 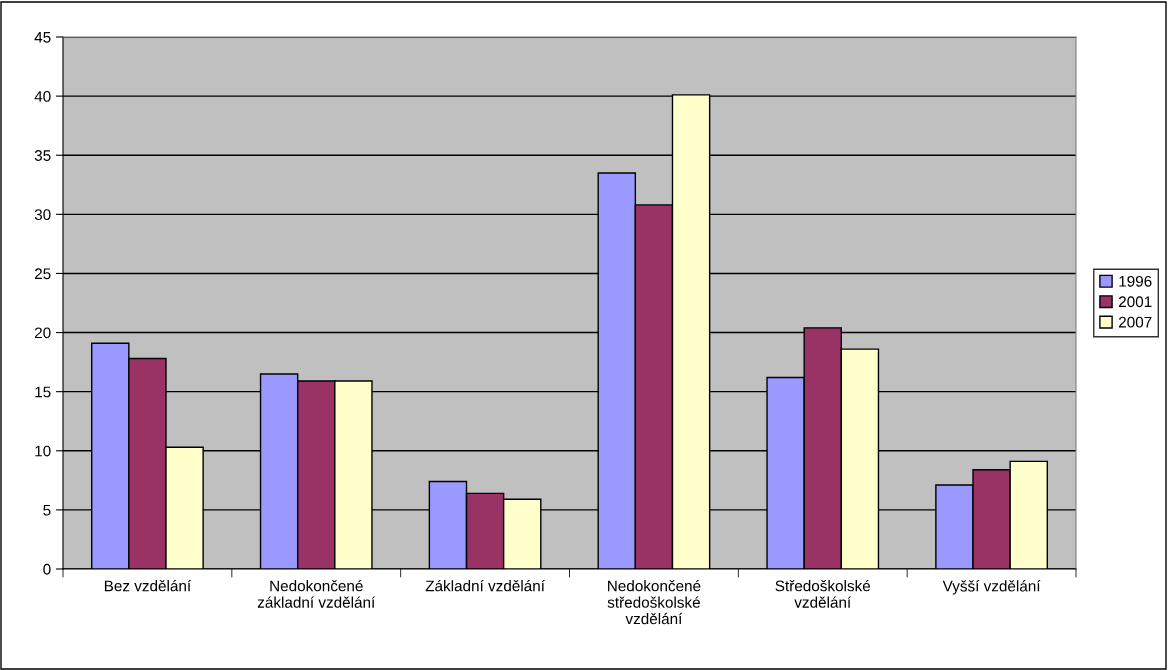 What do you see at coordinates (654, 602) in the screenshot?
I see `x-tick-label: Nedokončené středoškolské vzdělání` at bounding box center [654, 602].